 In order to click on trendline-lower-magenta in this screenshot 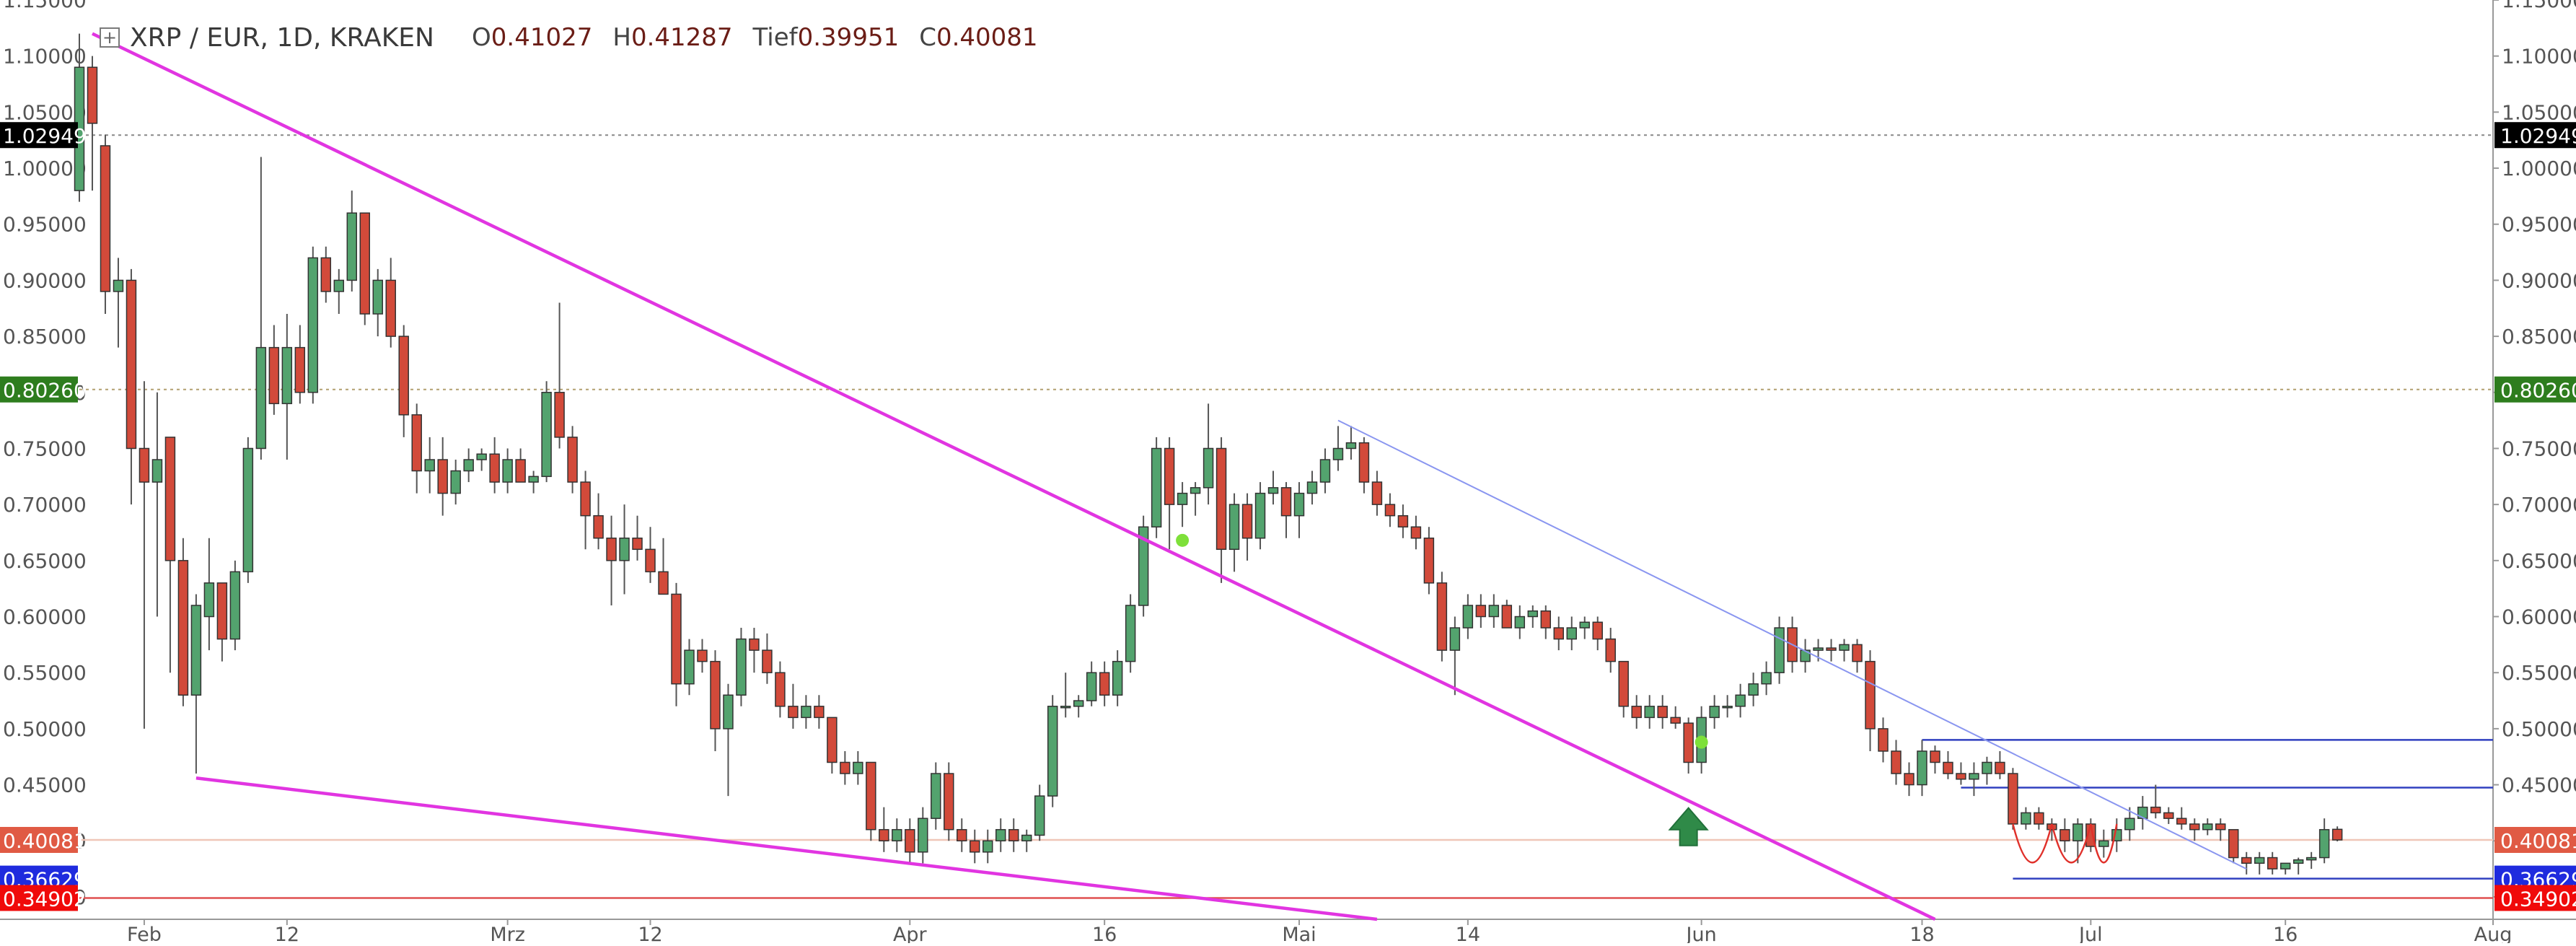, I will do `click(786, 848)`.